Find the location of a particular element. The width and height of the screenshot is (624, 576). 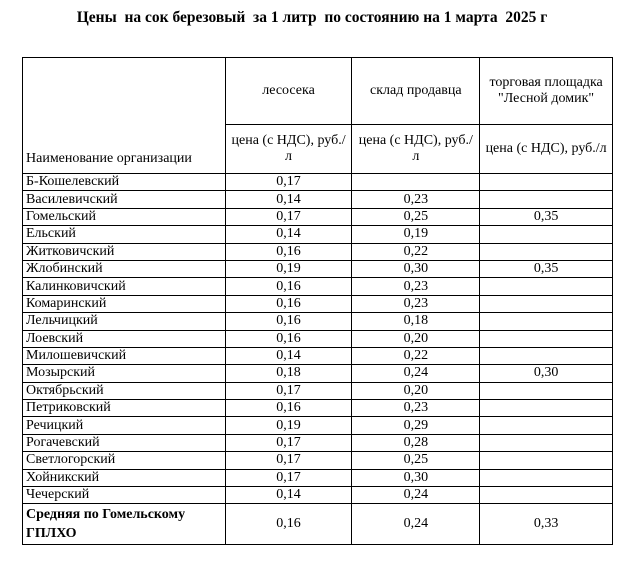

table-row: Житковичский 0,16 0,22 is located at coordinates (317, 251).